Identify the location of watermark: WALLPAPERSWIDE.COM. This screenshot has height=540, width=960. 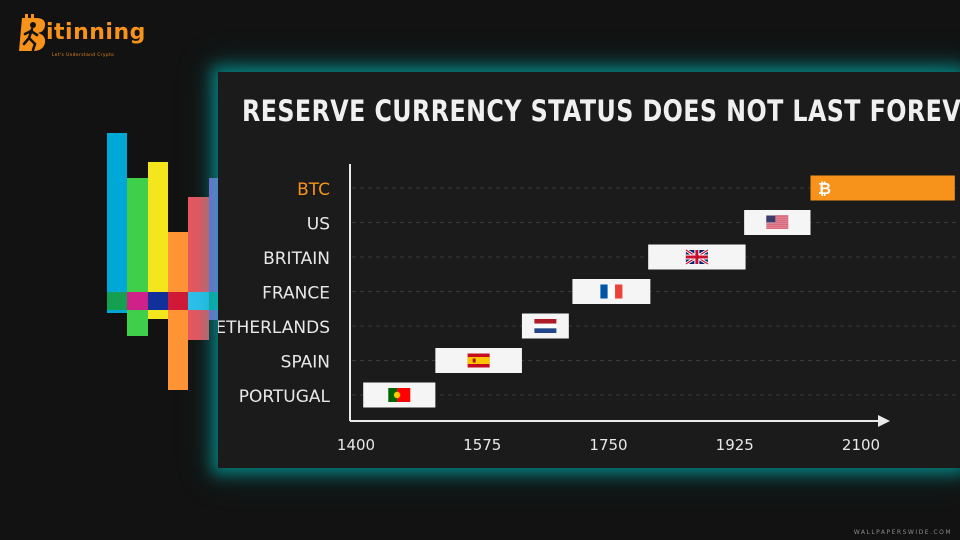
(902, 532).